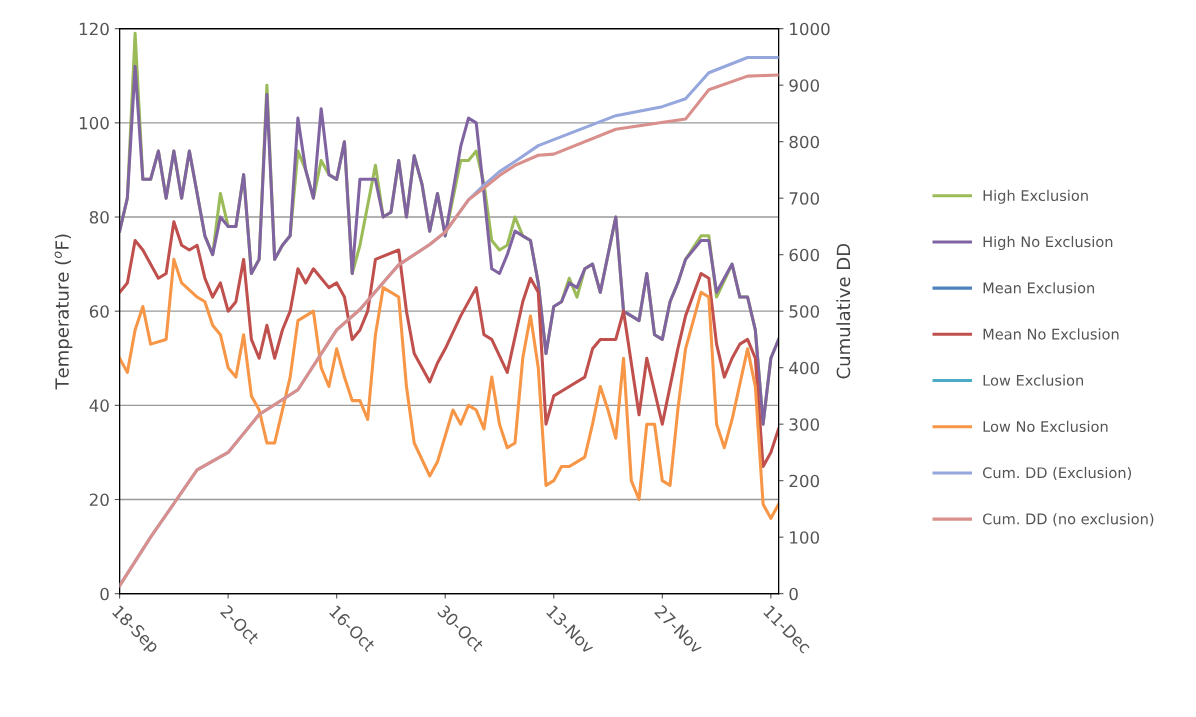 Image resolution: width=1196 pixels, height=717 pixels. What do you see at coordinates (810, 29) in the screenshot?
I see `y2-tick-label: 1000` at bounding box center [810, 29].